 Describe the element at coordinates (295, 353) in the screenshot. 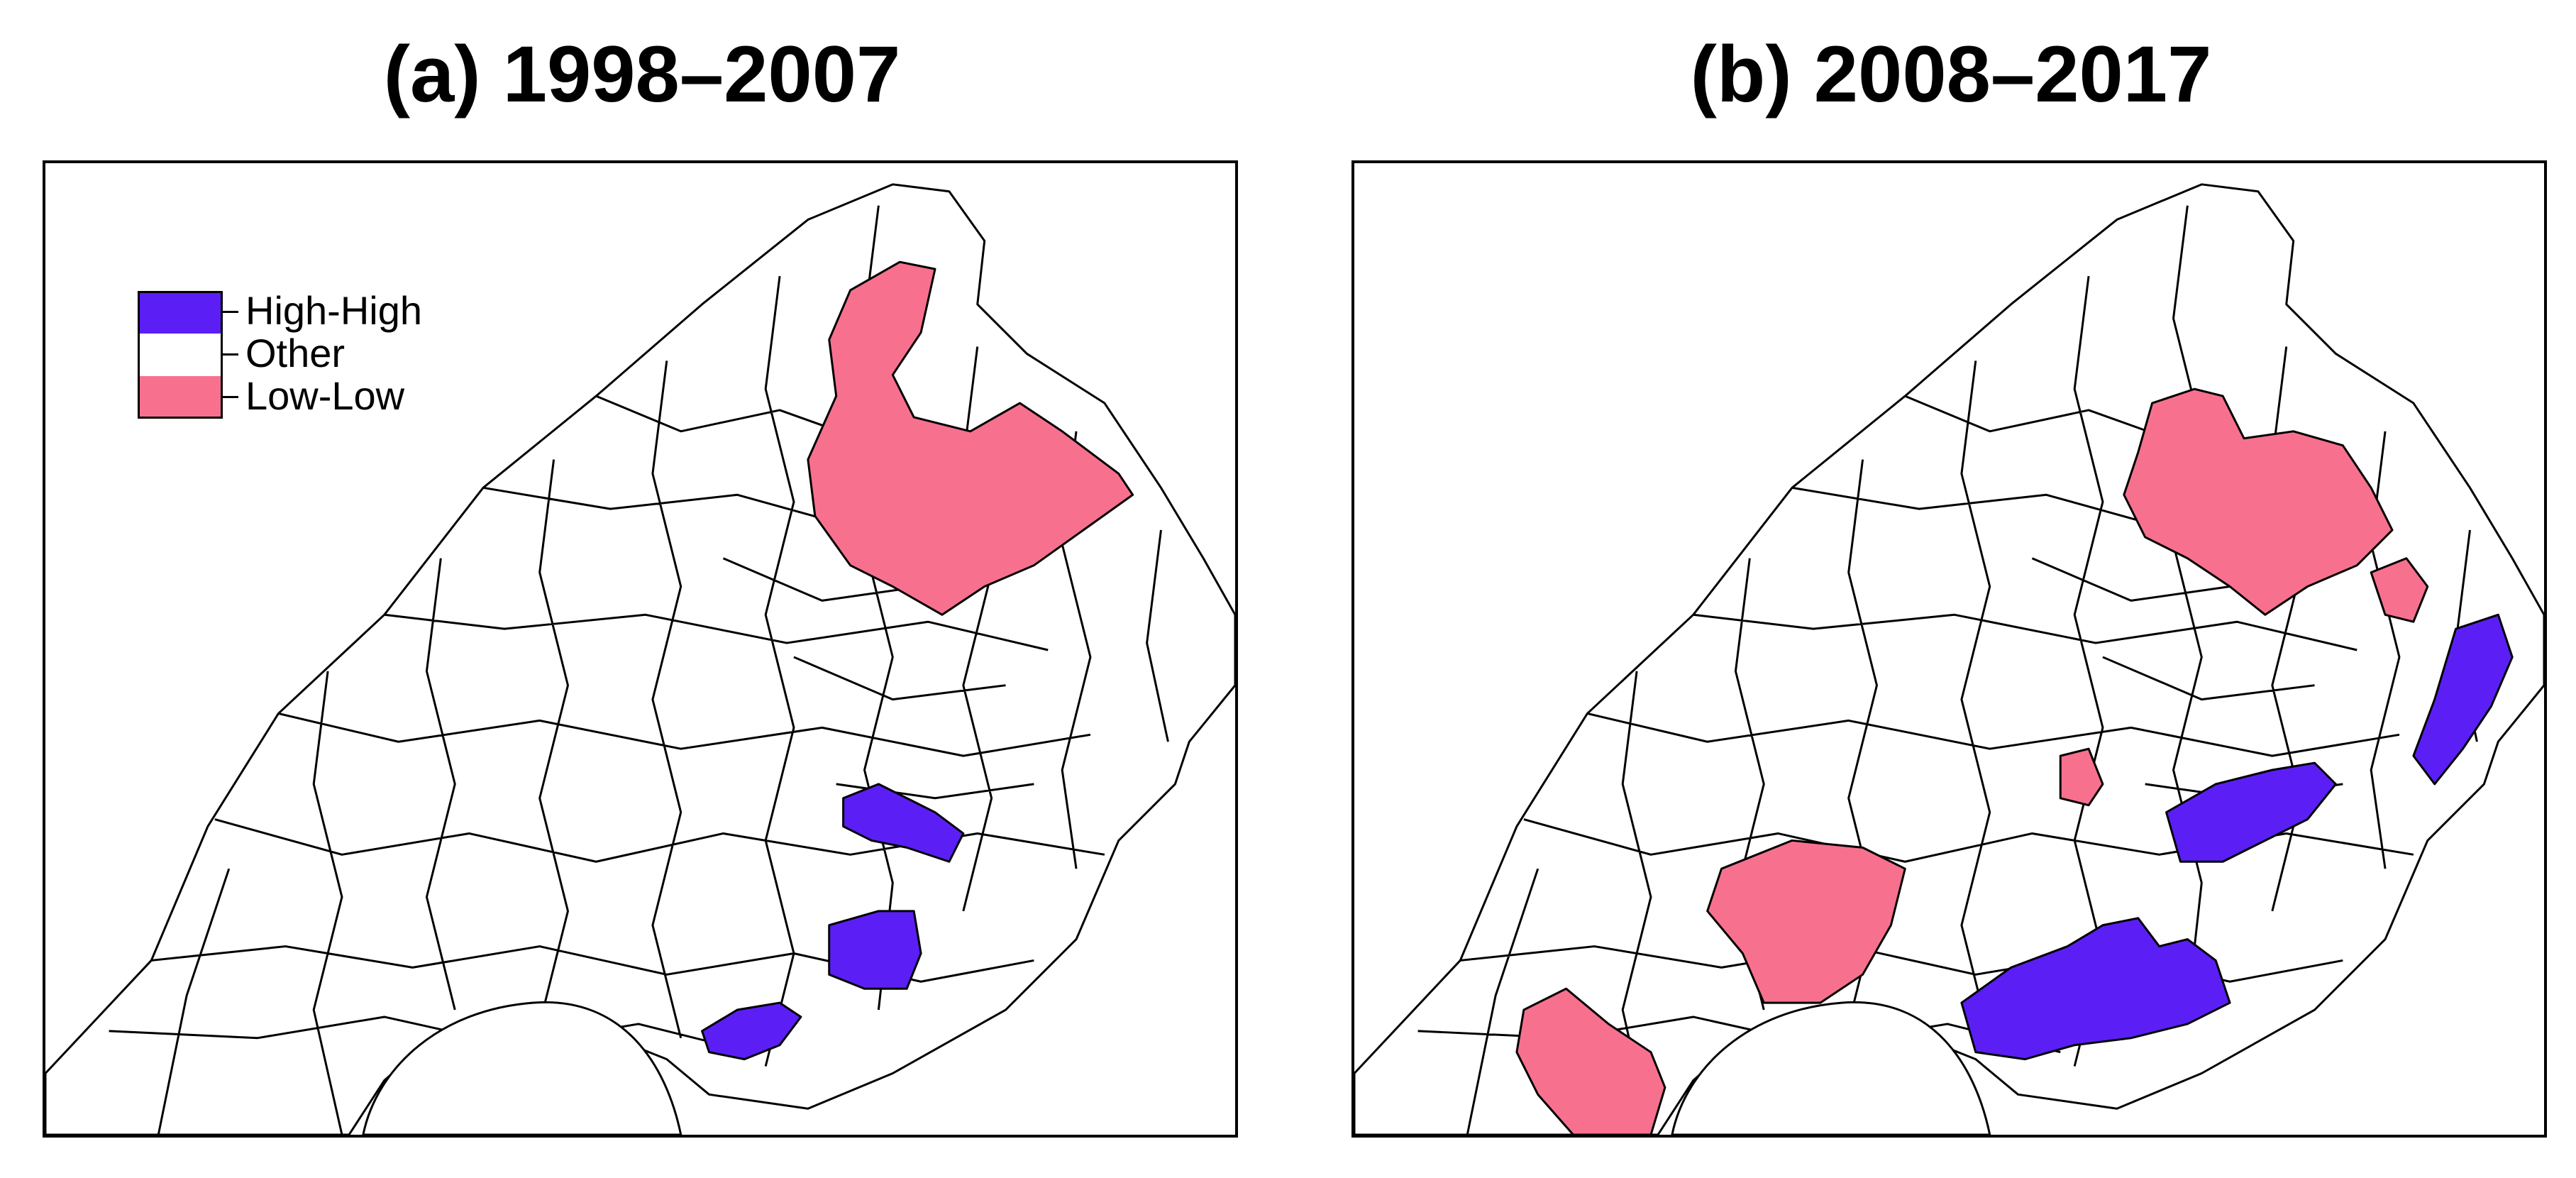

I see `legend-label-other: Other` at that location.